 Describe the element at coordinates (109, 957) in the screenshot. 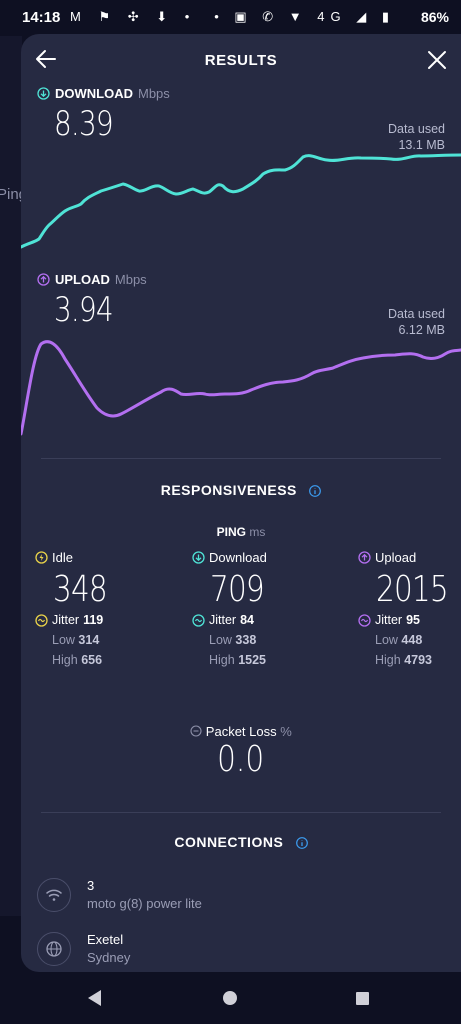

I see `server-location: Sydney` at that location.